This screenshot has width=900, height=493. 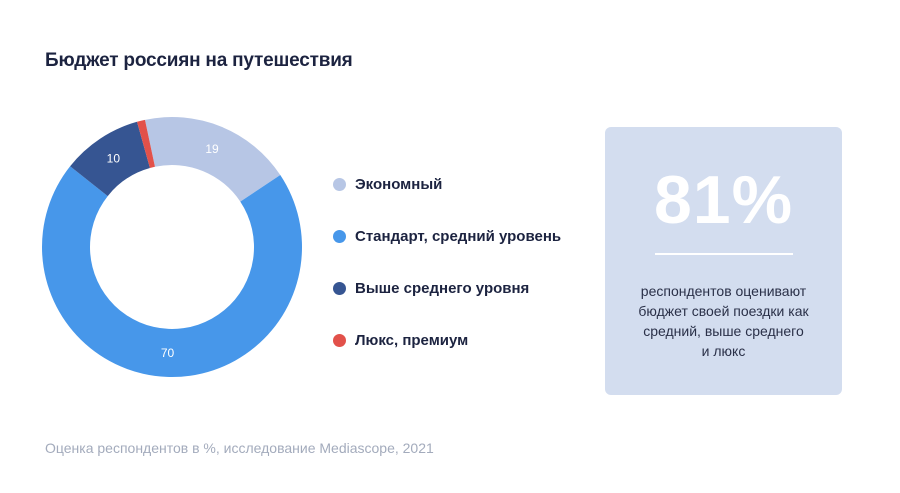 What do you see at coordinates (723, 291) in the screenshot?
I see `text-line: респондентов оценивают` at bounding box center [723, 291].